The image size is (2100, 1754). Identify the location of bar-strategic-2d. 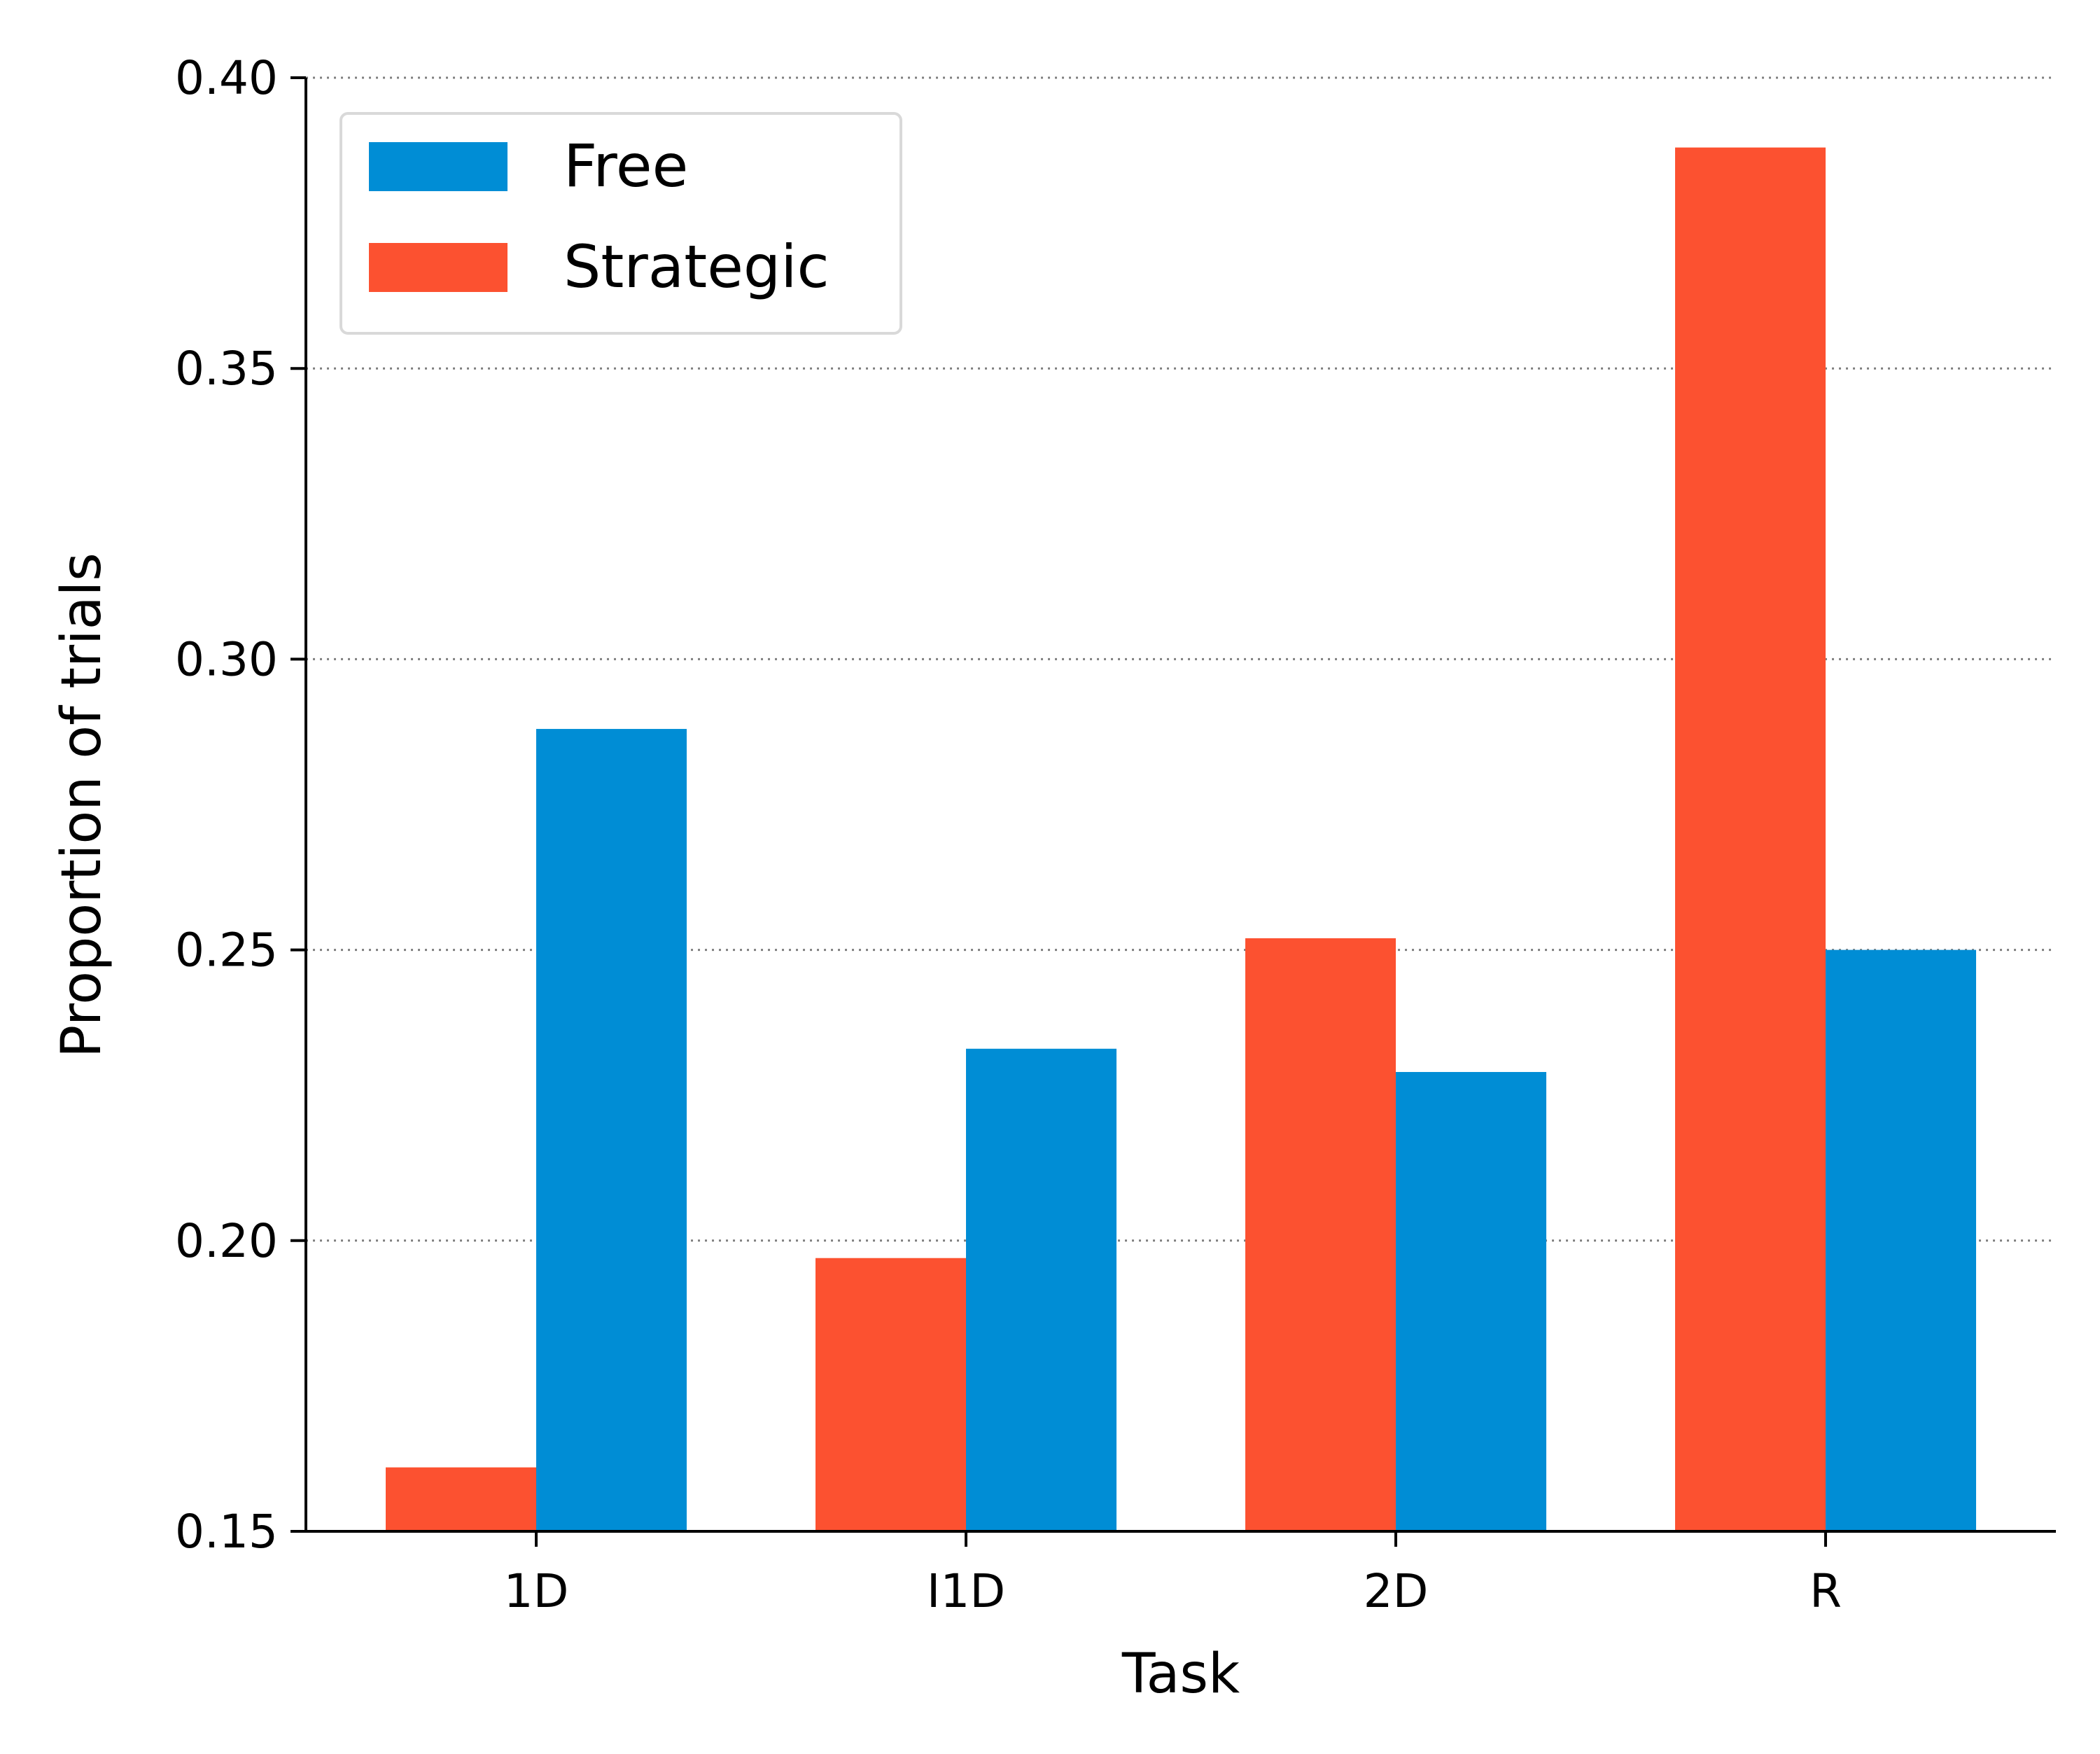
(1320, 1234).